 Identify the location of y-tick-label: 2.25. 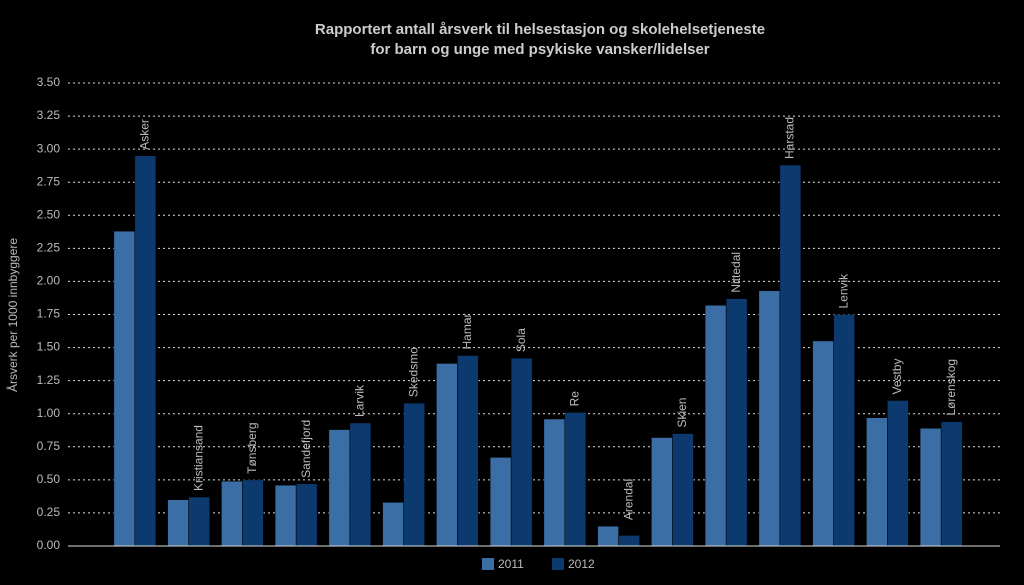
(49, 248).